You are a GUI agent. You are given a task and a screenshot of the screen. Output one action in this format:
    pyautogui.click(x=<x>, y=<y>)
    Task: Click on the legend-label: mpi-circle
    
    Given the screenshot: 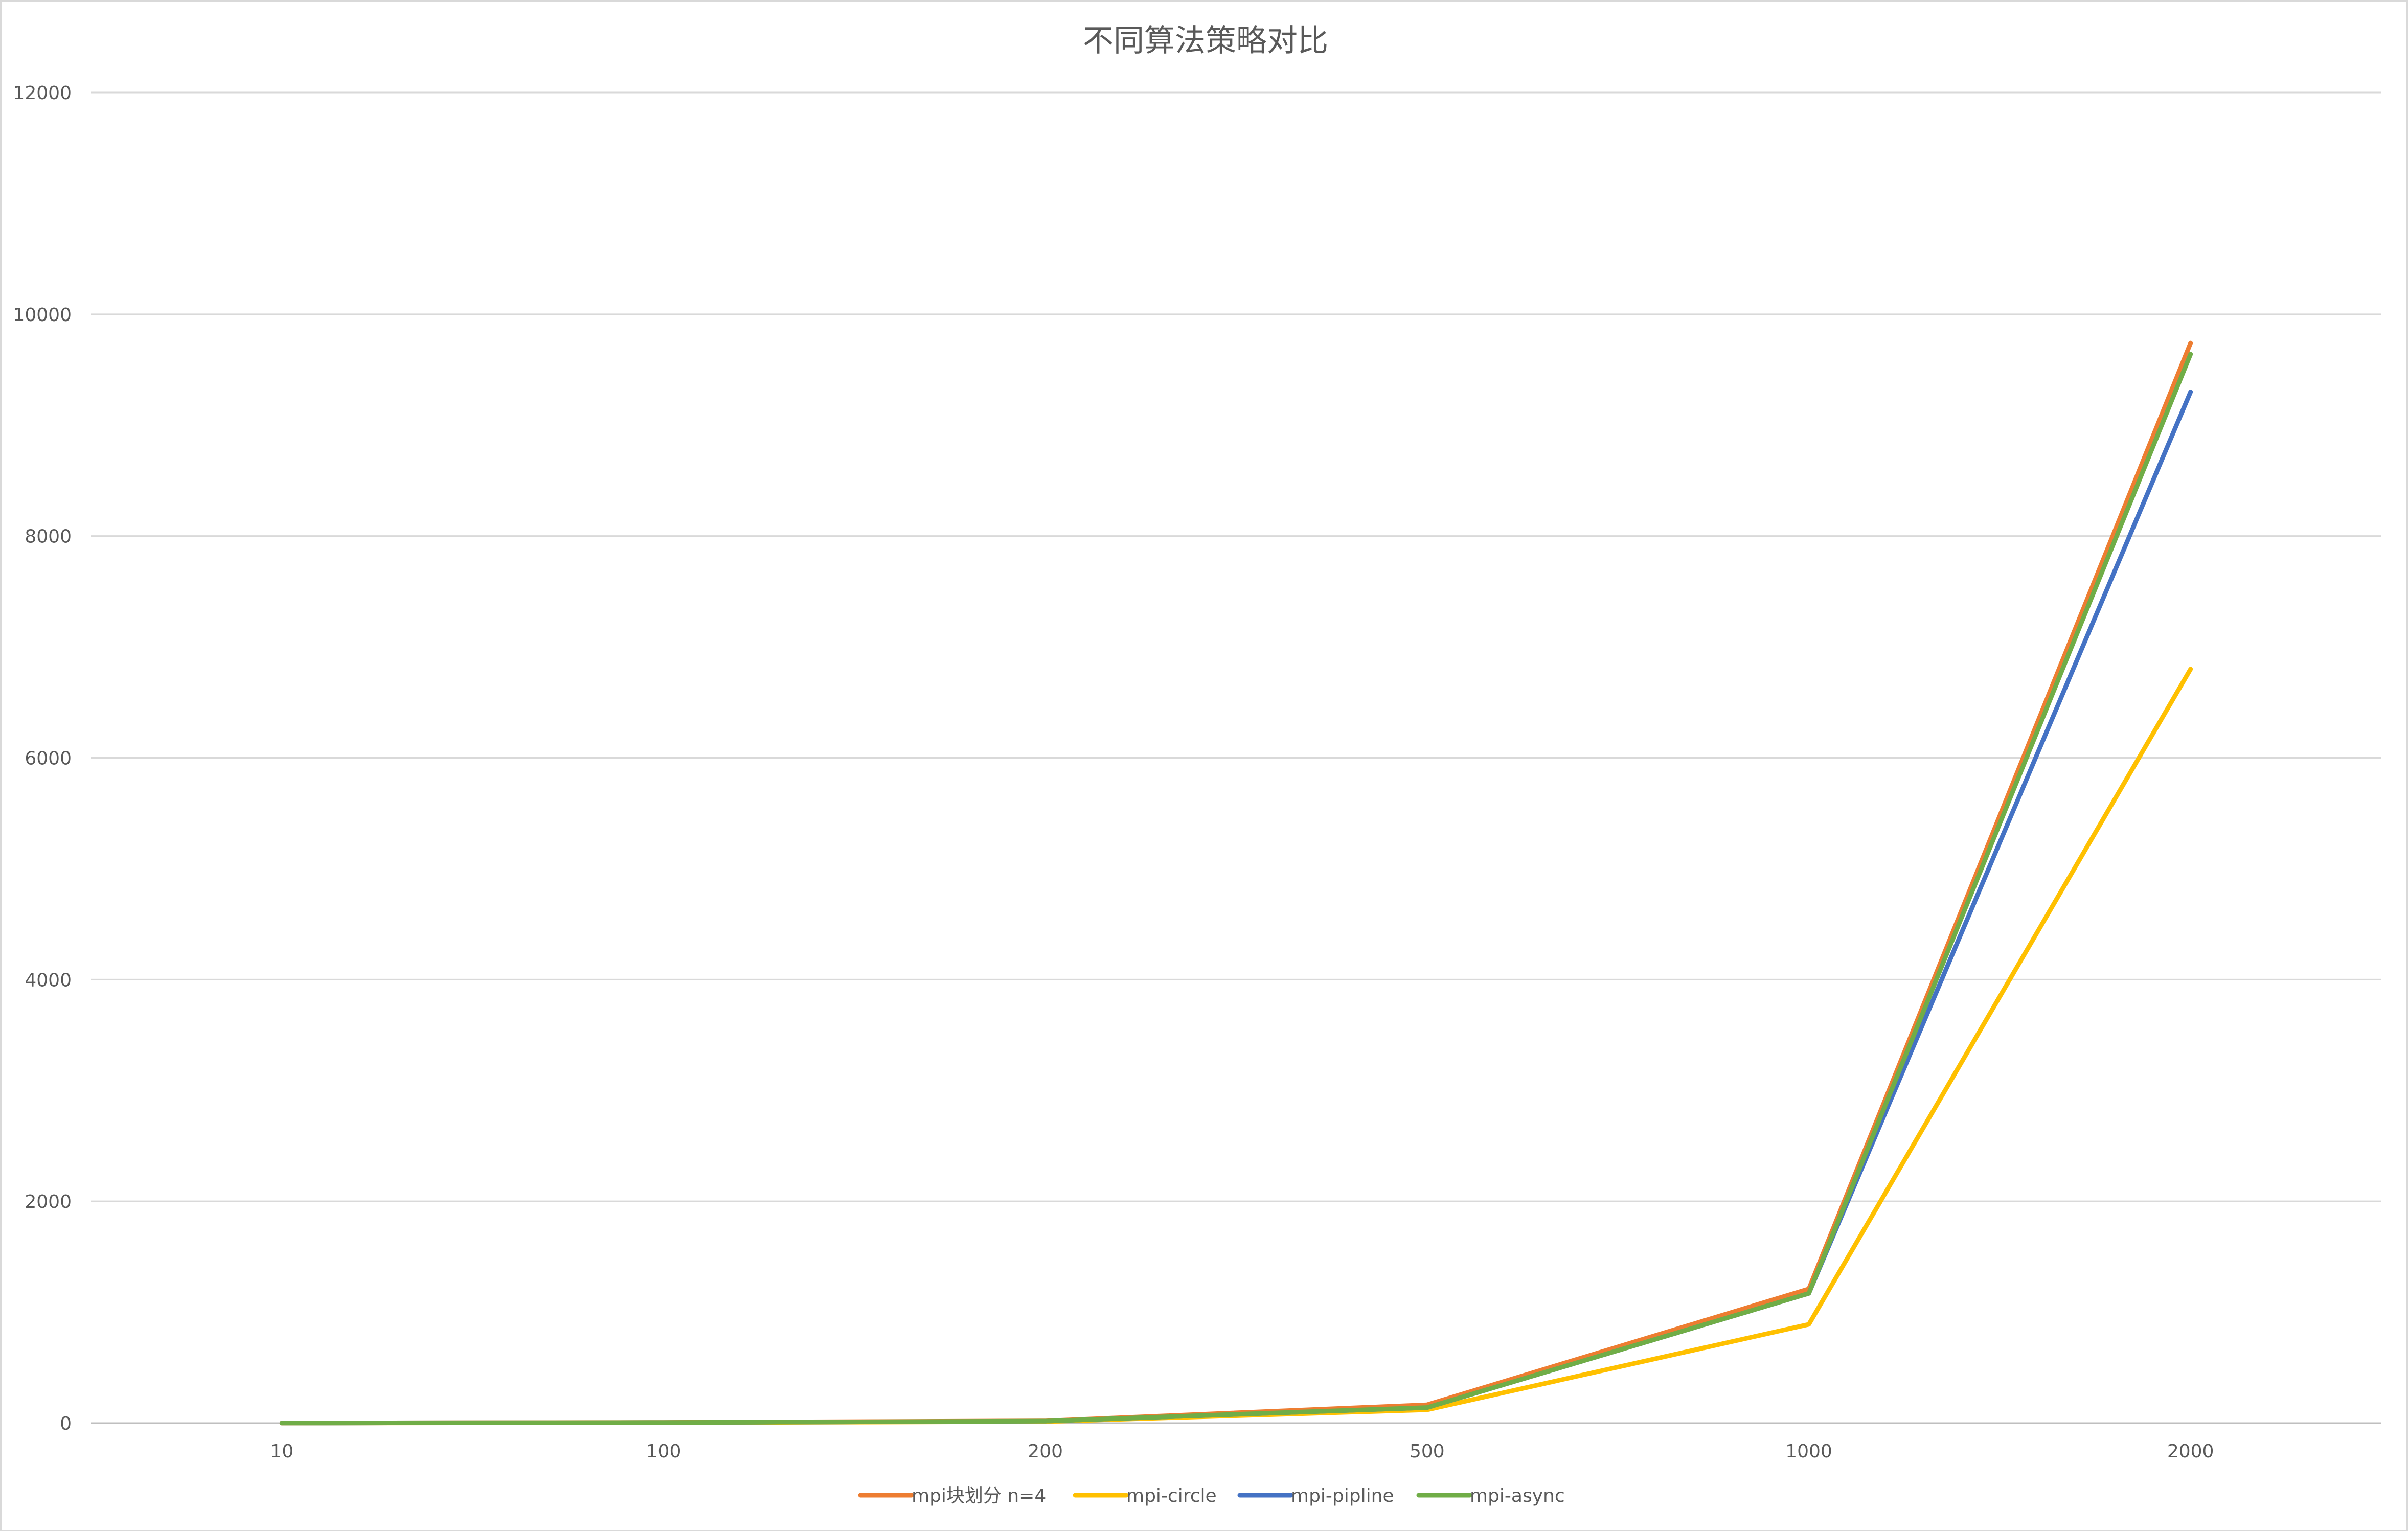 What is the action you would take?
    pyautogui.click(x=1171, y=1496)
    